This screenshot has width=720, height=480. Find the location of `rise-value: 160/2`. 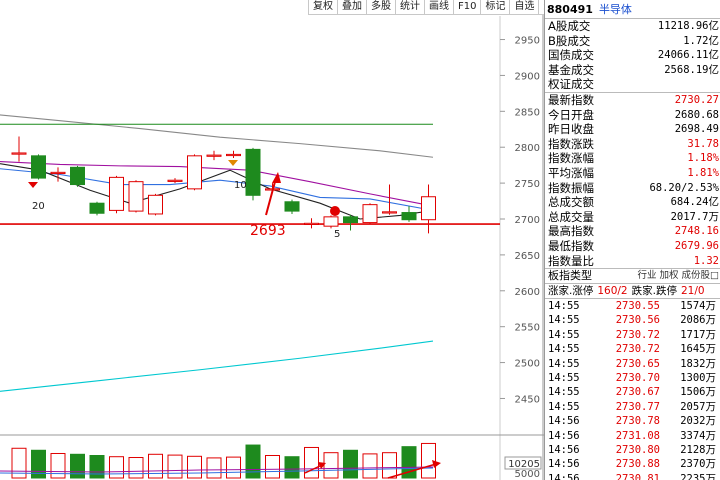

rise-value: 160/2 is located at coordinates (612, 291).